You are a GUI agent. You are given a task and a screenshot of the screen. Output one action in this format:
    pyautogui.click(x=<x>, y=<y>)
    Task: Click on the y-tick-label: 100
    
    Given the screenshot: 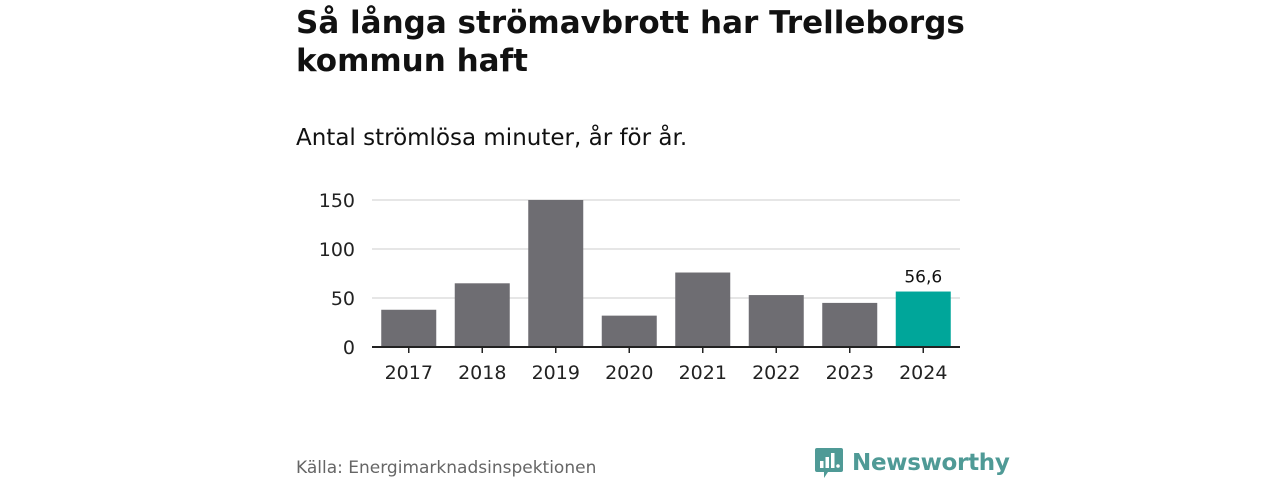 What is the action you would take?
    pyautogui.click(x=337, y=250)
    